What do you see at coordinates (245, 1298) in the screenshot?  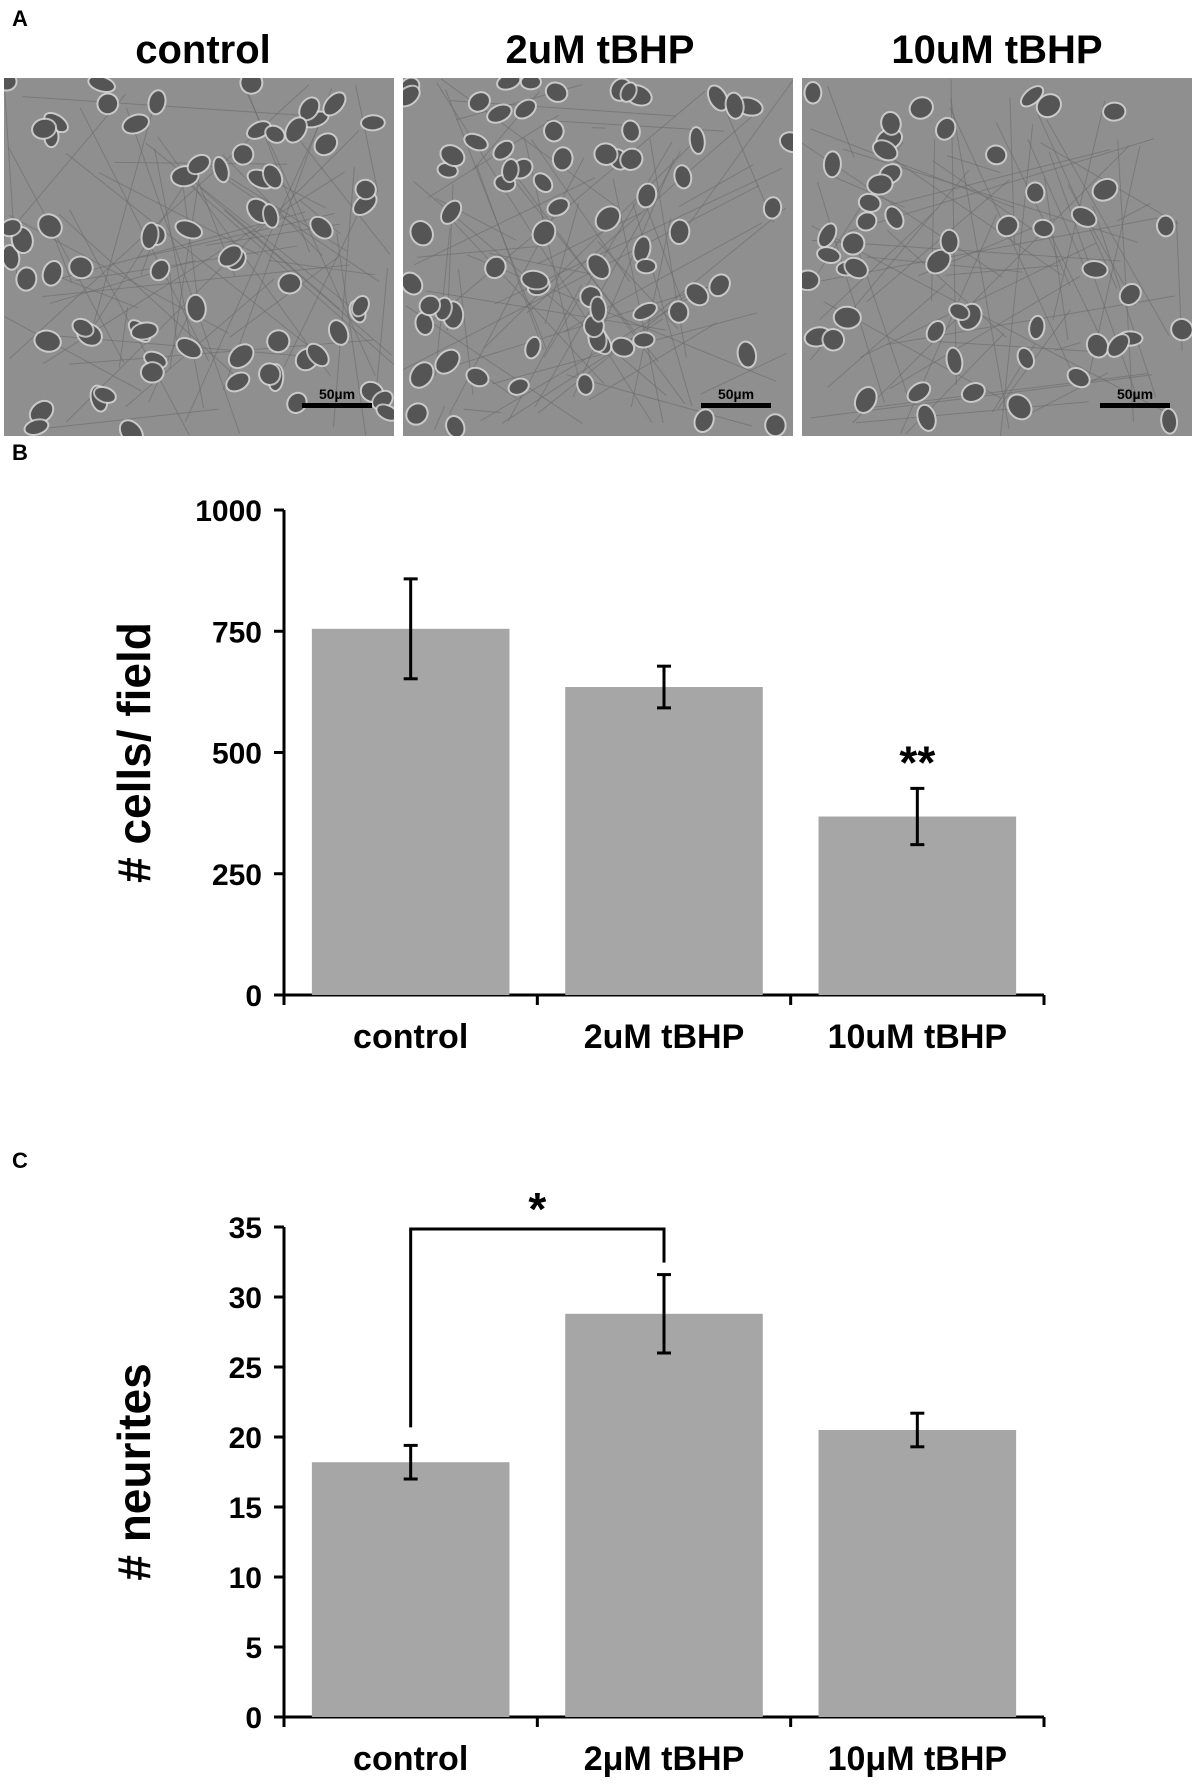 I see `y-tick-label: 30` at bounding box center [245, 1298].